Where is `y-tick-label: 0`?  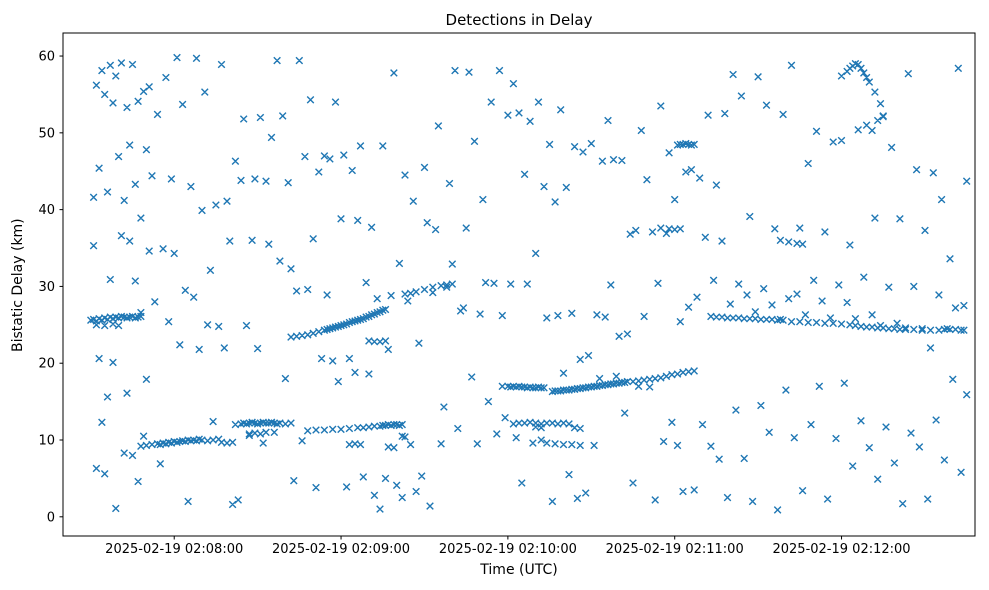
y-tick-label: 0 is located at coordinates (51, 517).